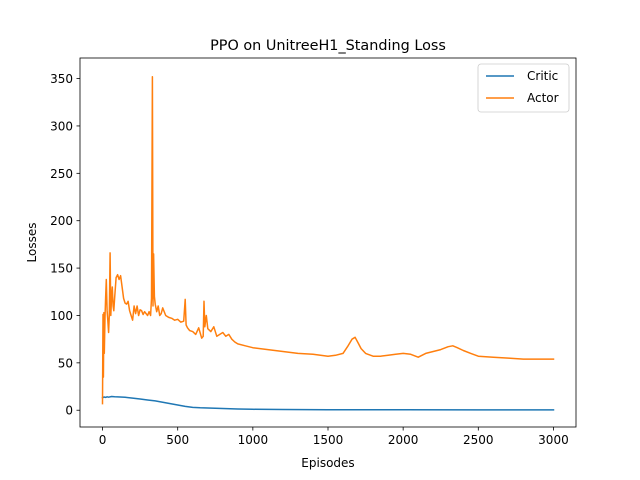  I want to click on legend-label-critic: Critic, so click(542, 76).